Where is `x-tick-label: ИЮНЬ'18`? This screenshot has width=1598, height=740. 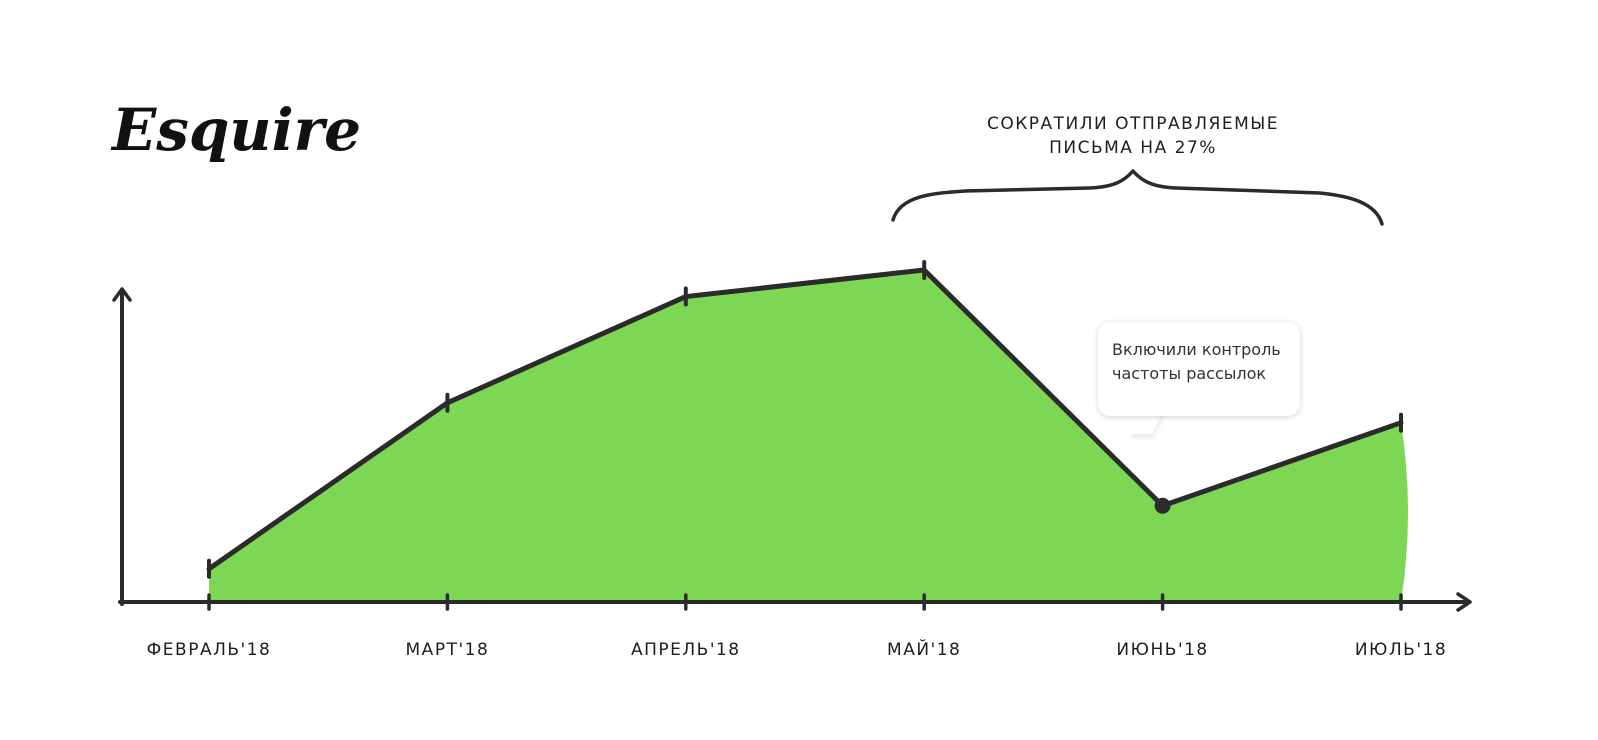 x-tick-label: ИЮНЬ'18 is located at coordinates (1162, 650).